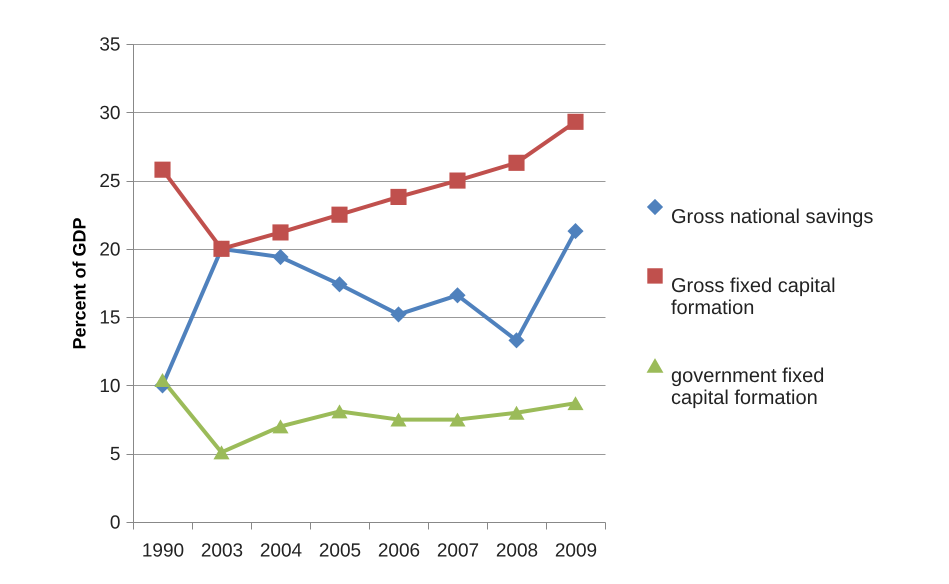  I want to click on x-tick-label: 2004, so click(281, 551).